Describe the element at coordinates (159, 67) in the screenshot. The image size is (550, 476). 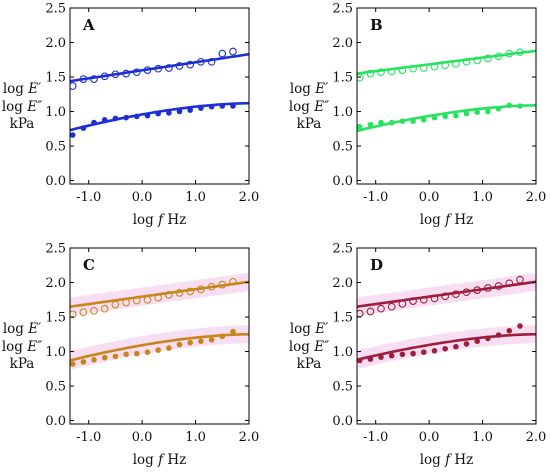
I see `storage-modulus-fit-line` at that location.